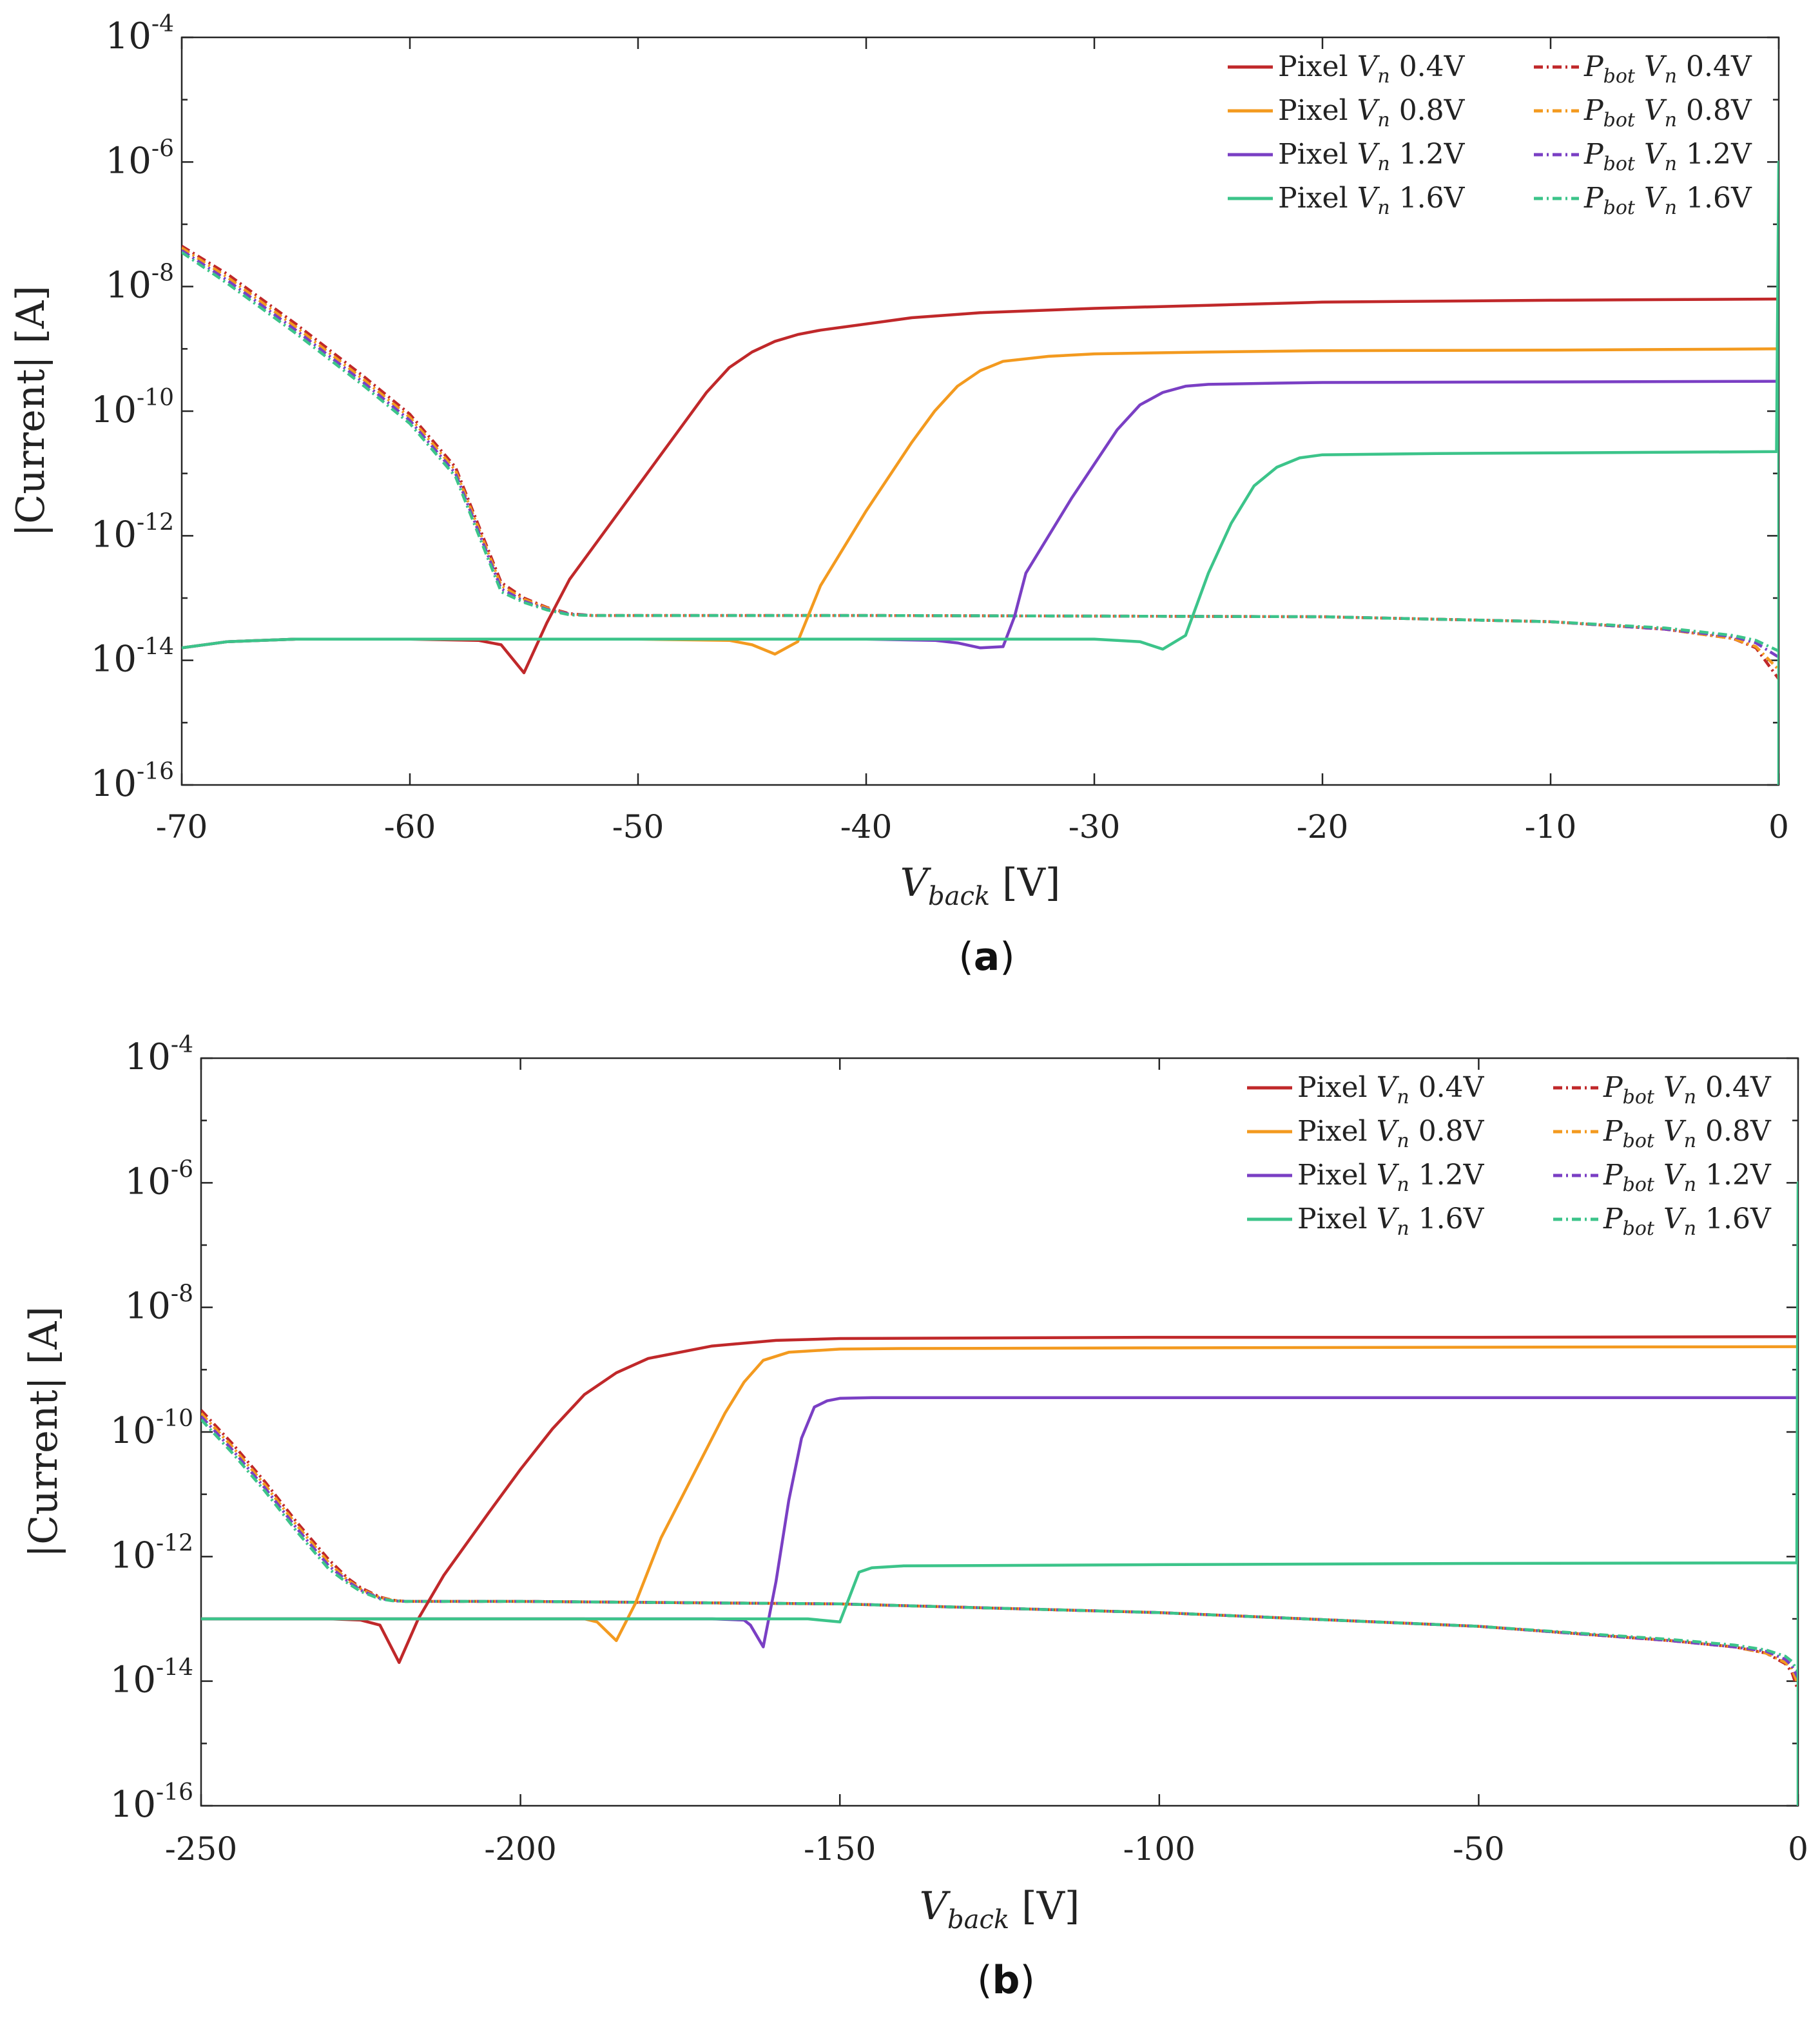 The width and height of the screenshot is (1820, 2021). I want to click on series-line-p-bot-v-n-0-8v, so click(999, 1548).